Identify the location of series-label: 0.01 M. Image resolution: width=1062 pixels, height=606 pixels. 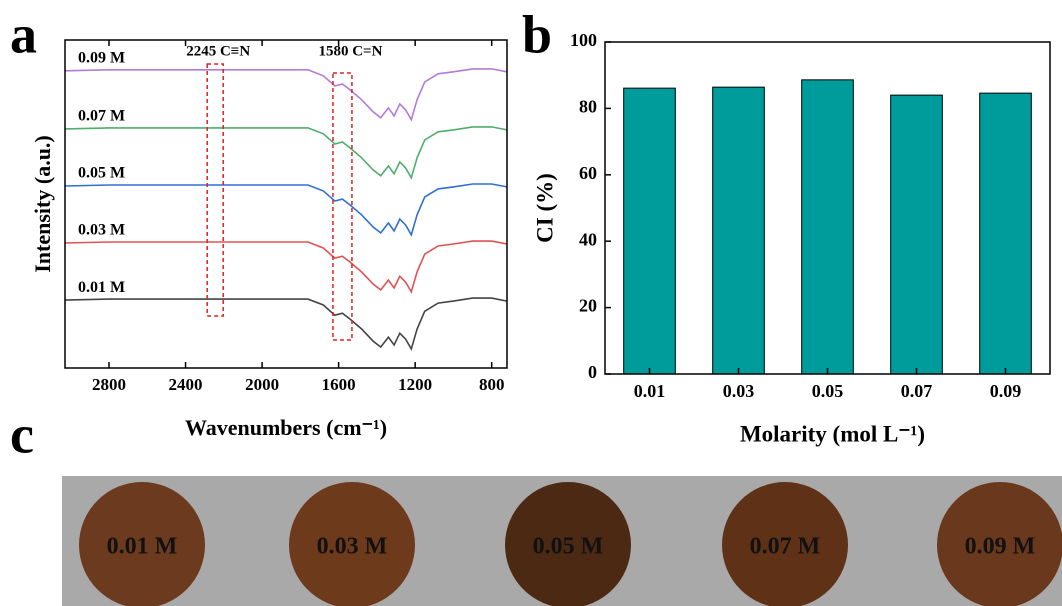
(101, 287).